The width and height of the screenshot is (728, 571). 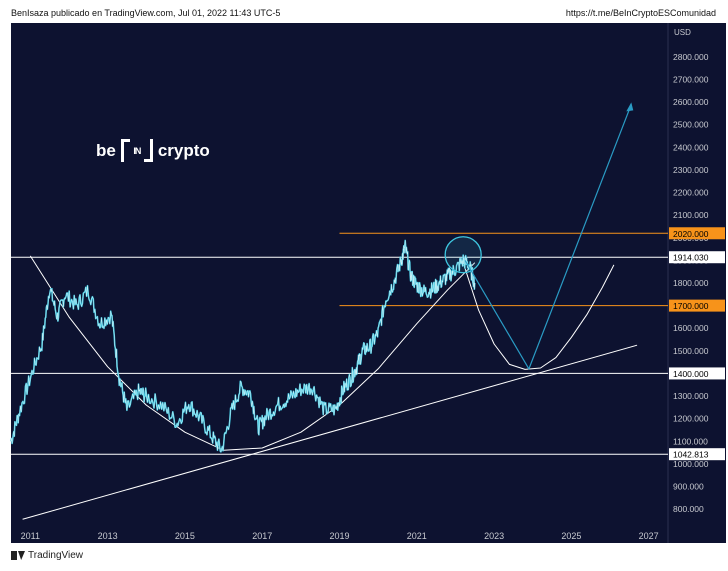 I want to click on logo-word-be: be, so click(x=106, y=151).